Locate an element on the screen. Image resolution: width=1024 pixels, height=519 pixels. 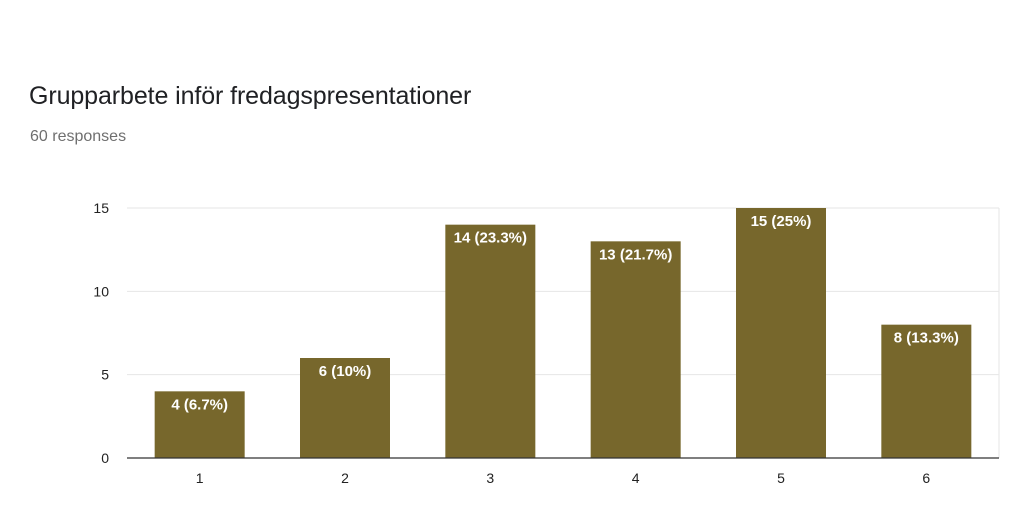
x-tick-label: 2 is located at coordinates (345, 478).